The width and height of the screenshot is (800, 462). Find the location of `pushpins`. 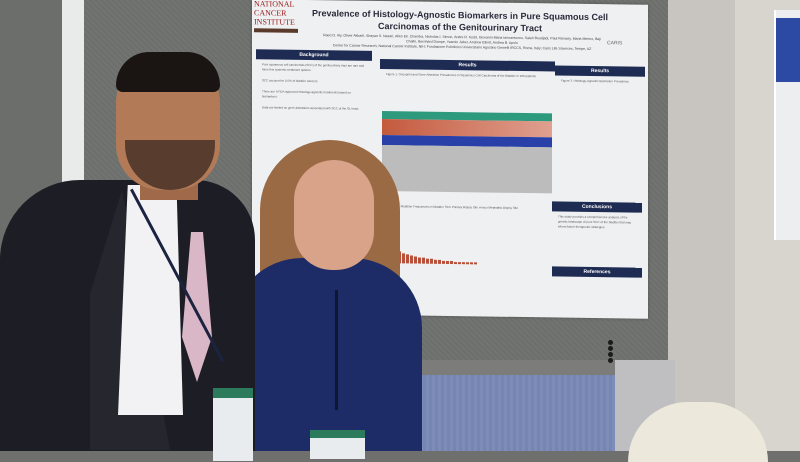

pushpins is located at coordinates (611, 352).